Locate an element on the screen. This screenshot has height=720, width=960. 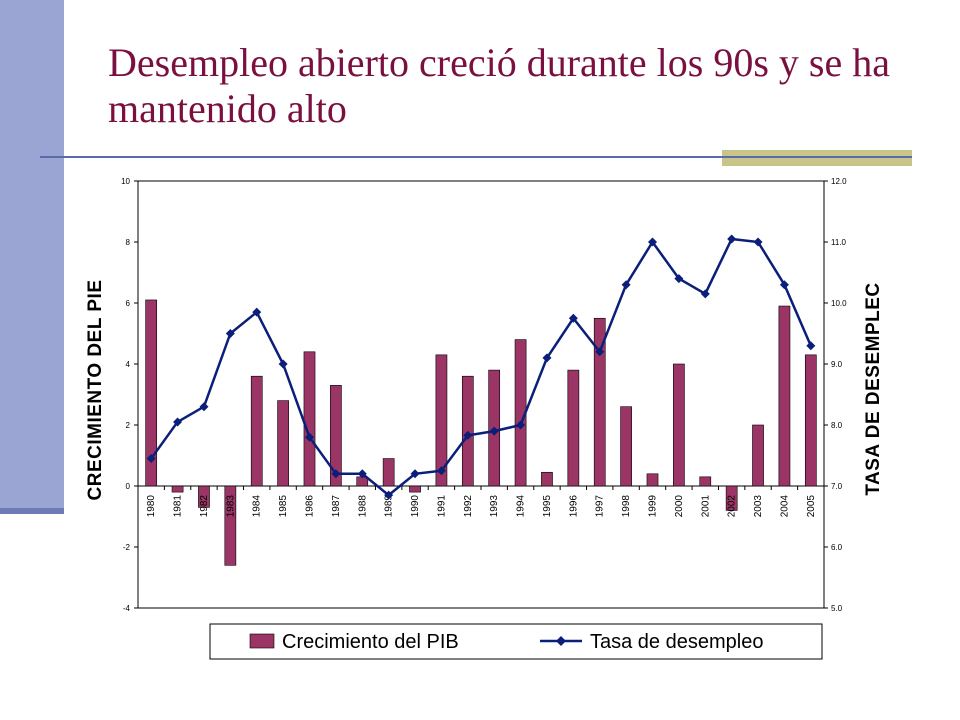
right-axis-title: TASA DE DESEMPLEC is located at coordinates (873, 388).